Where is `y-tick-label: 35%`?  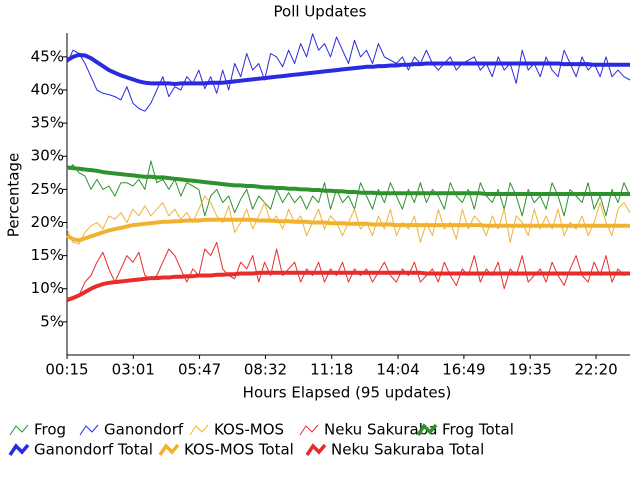
y-tick-label: 35% is located at coordinates (47, 123).